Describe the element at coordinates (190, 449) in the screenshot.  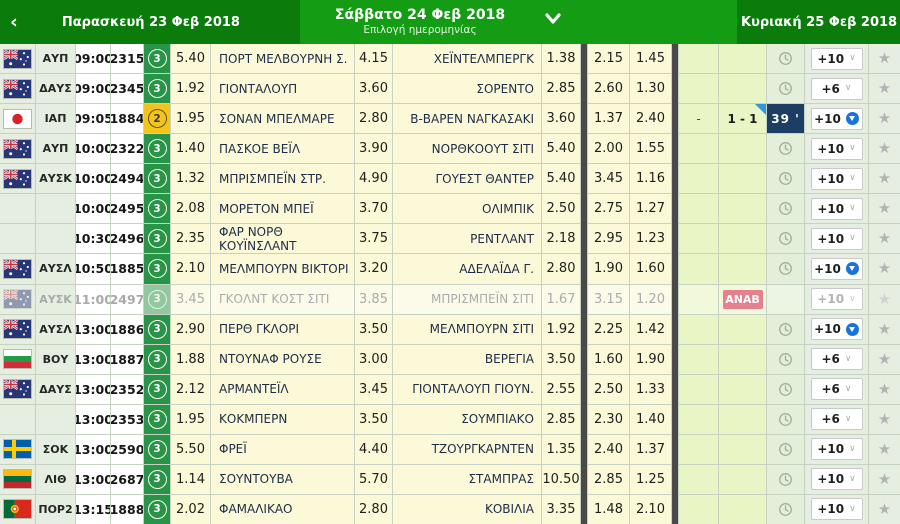
I see `odd-home-button: 5.50` at that location.